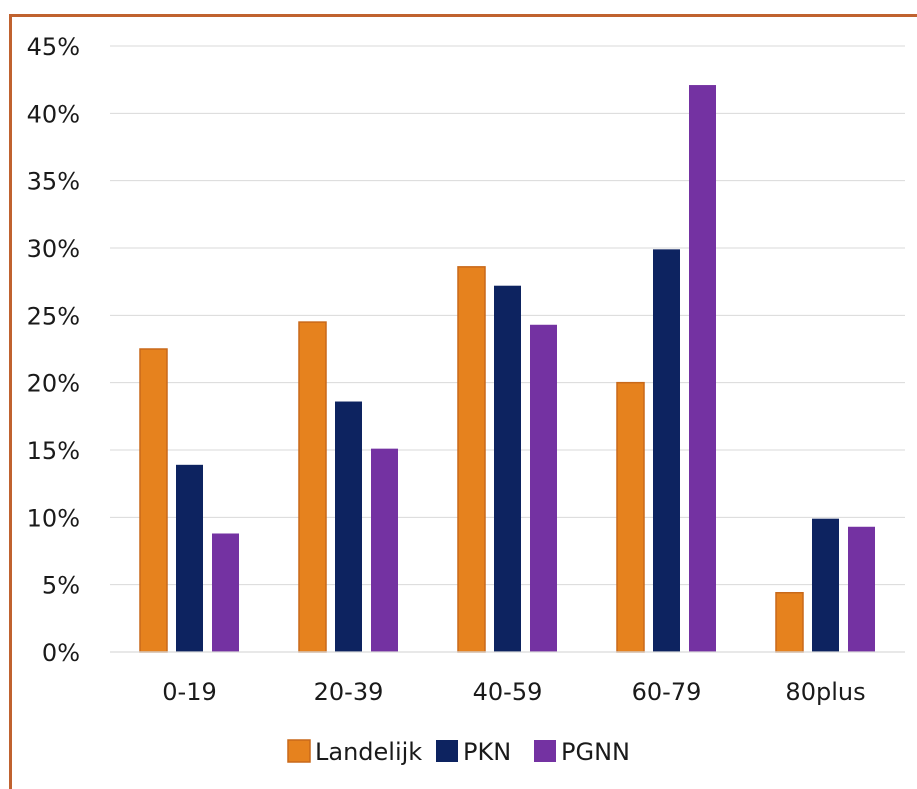 The height and width of the screenshot is (789, 917). What do you see at coordinates (53, 350) in the screenshot?
I see `y-axis: 0% 5% 10% 15% 20% 25% 30% 35% 40% 45%` at bounding box center [53, 350].